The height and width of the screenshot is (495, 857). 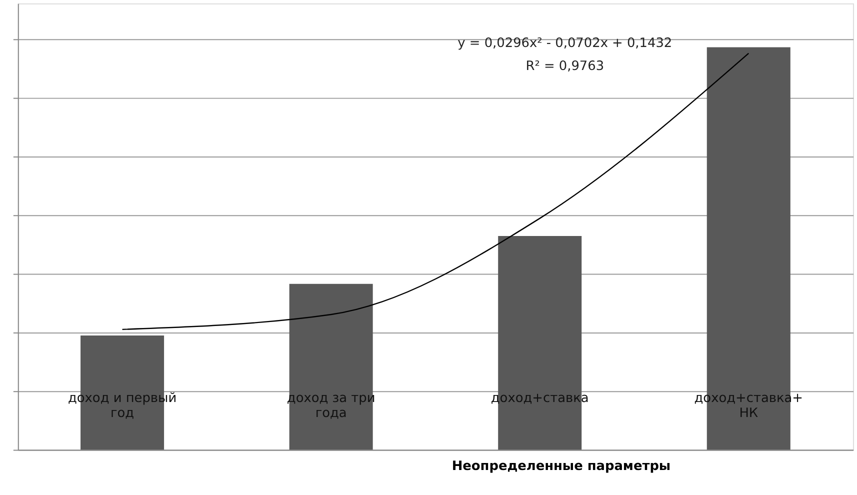 What do you see at coordinates (561, 466) in the screenshot?
I see `x-axis-title: Неопределенные параметры` at bounding box center [561, 466].